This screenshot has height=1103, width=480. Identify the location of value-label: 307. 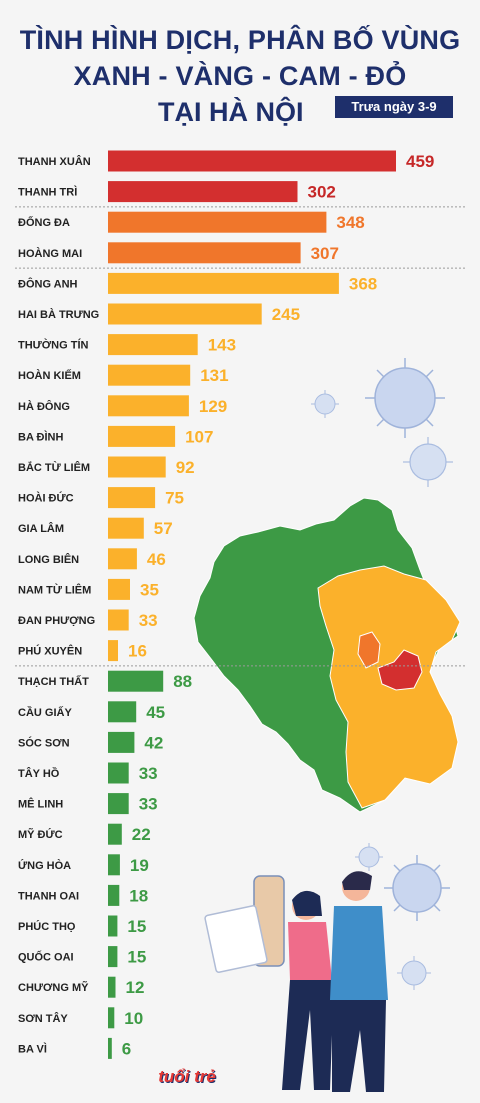
(325, 253).